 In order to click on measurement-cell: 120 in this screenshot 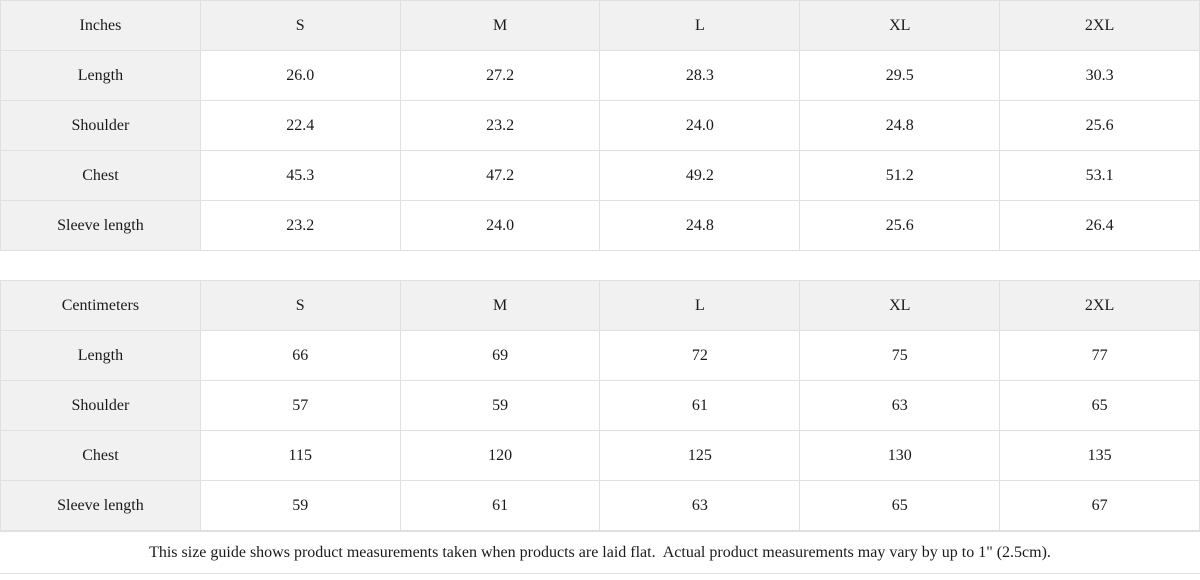, I will do `click(500, 455)`.